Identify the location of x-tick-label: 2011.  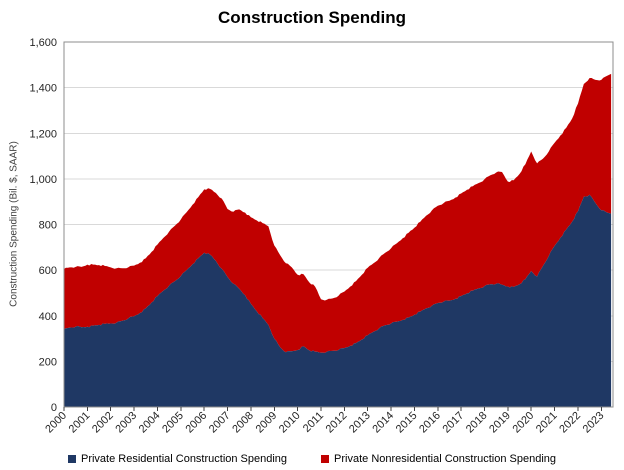
(313, 422).